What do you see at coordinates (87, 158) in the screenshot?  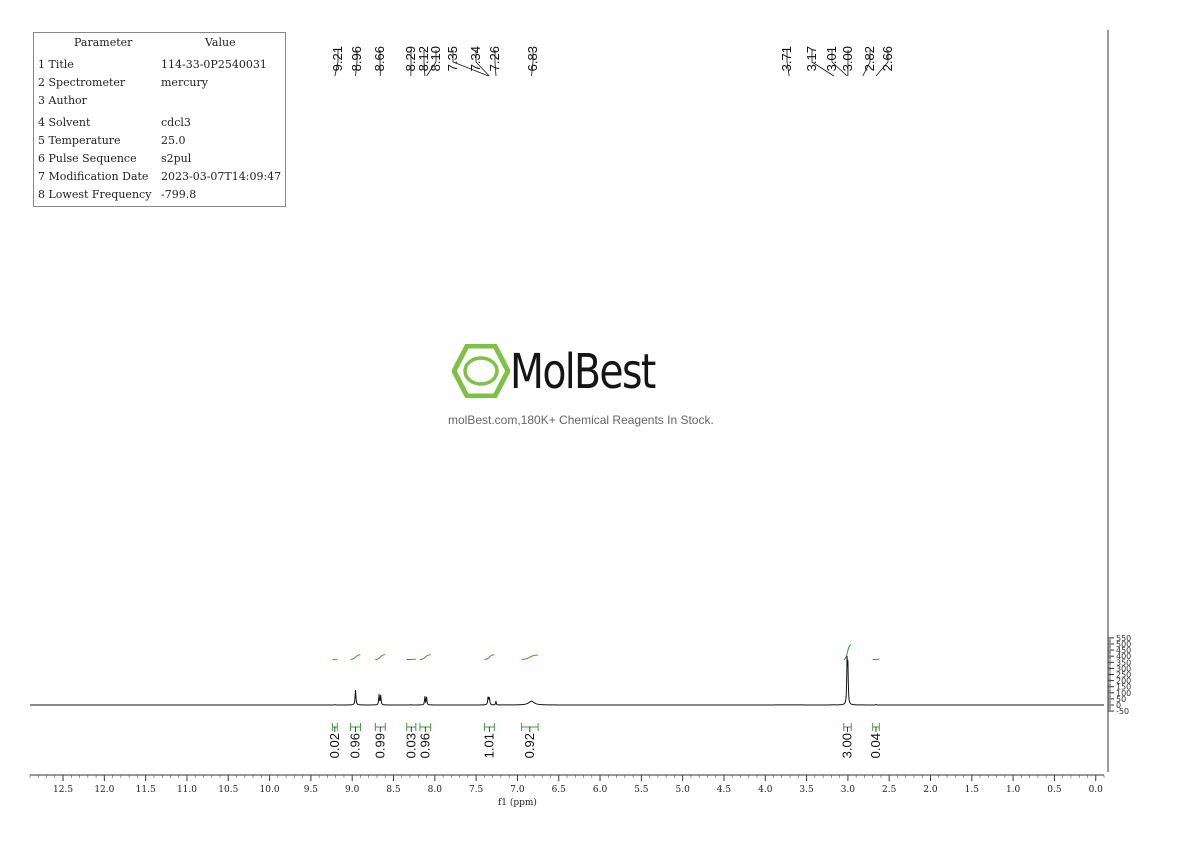 I see `parameter-key: 6 Pulse Sequence` at bounding box center [87, 158].